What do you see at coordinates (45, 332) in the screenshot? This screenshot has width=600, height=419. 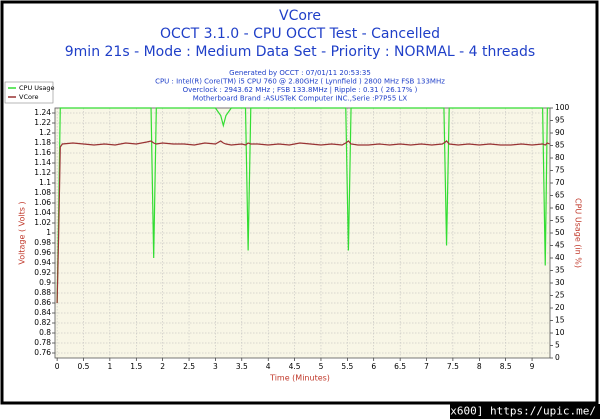 I see `y-tick-label: 0.8` at bounding box center [45, 332].